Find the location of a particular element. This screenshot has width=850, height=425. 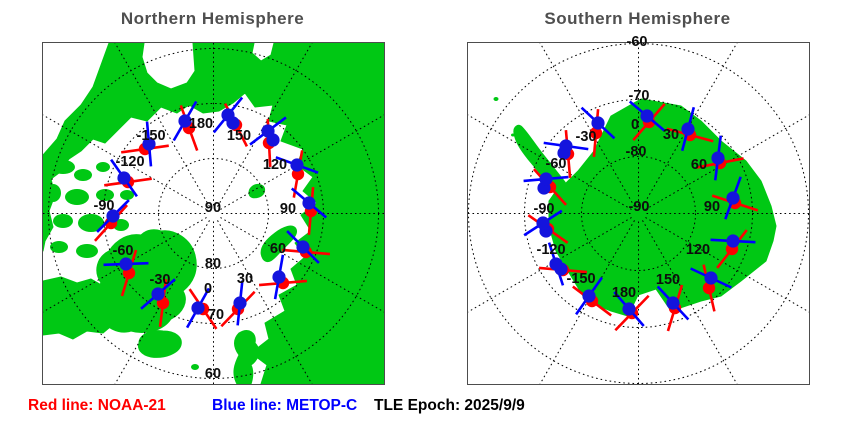

legend-tle-epoch: TLE Epoch: 2025/9/9 is located at coordinates (449, 405).